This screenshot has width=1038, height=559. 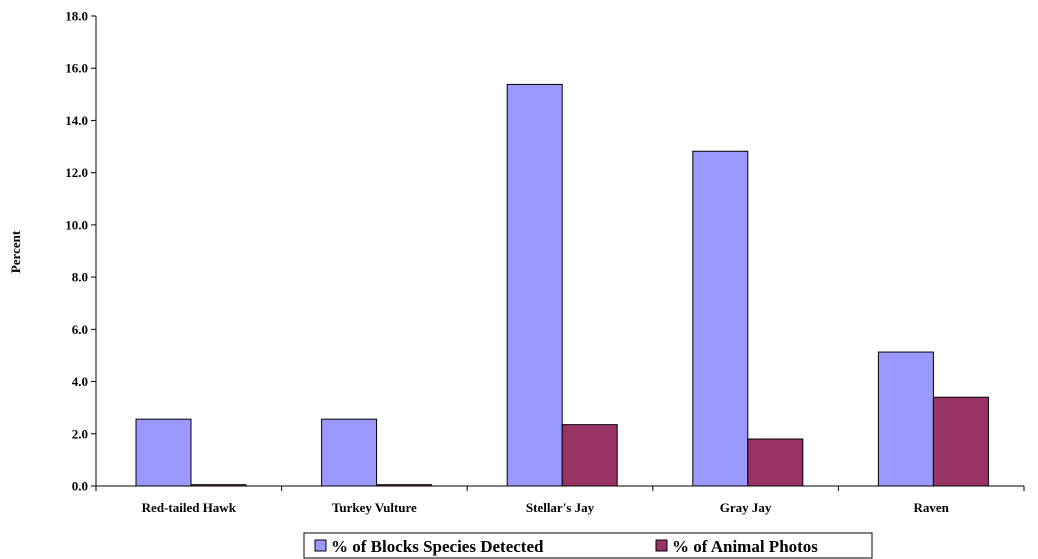 What do you see at coordinates (189, 507) in the screenshot?
I see `x-category-label: Red-tailed Hawk` at bounding box center [189, 507].